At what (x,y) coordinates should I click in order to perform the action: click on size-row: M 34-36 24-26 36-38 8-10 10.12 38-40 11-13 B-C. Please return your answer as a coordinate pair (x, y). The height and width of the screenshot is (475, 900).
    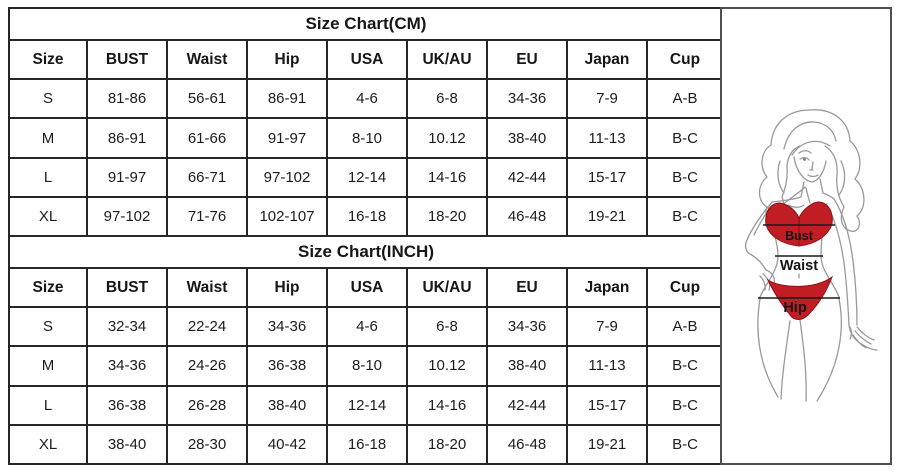
    Looking at the image, I should click on (366, 366).